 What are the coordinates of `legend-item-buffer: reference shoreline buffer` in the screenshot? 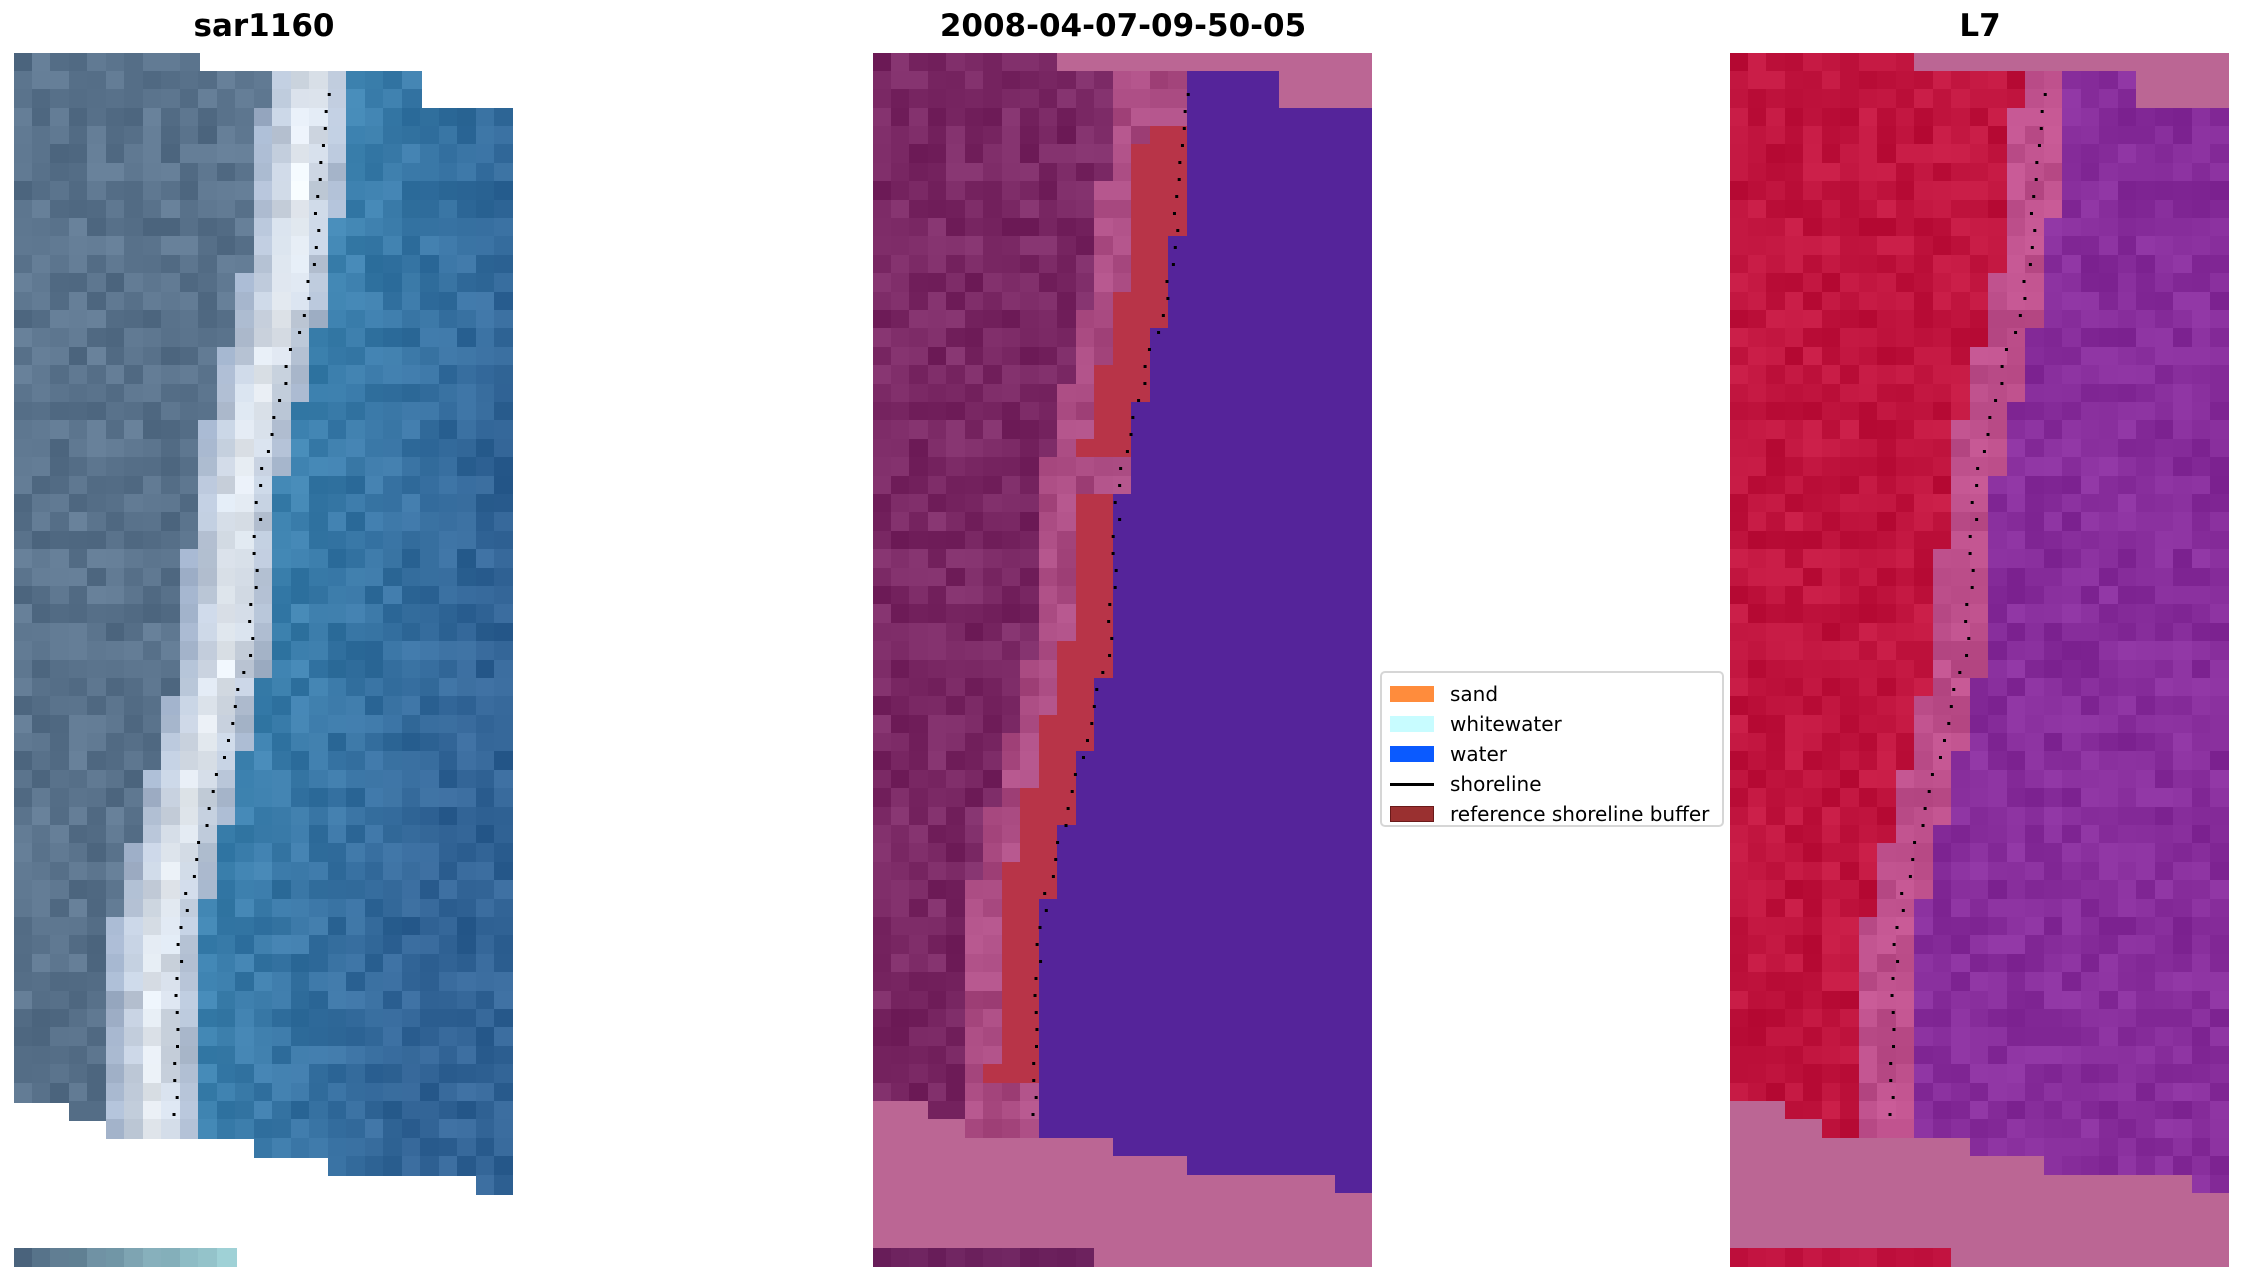 It's located at (1556, 814).